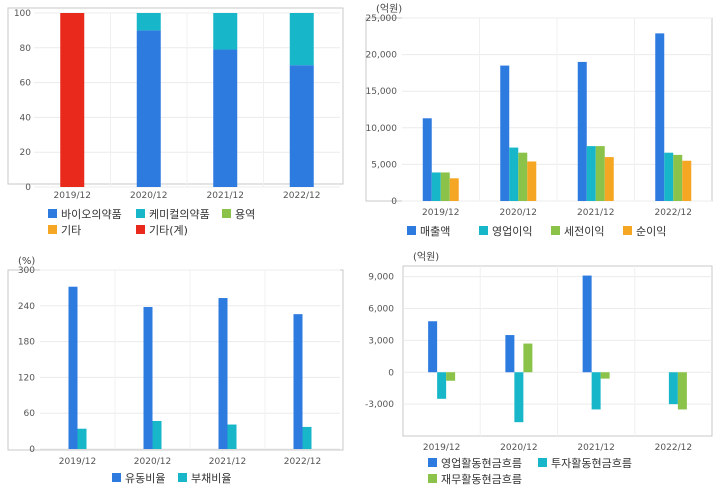  I want to click on legend-item: 용역, so click(245, 214).